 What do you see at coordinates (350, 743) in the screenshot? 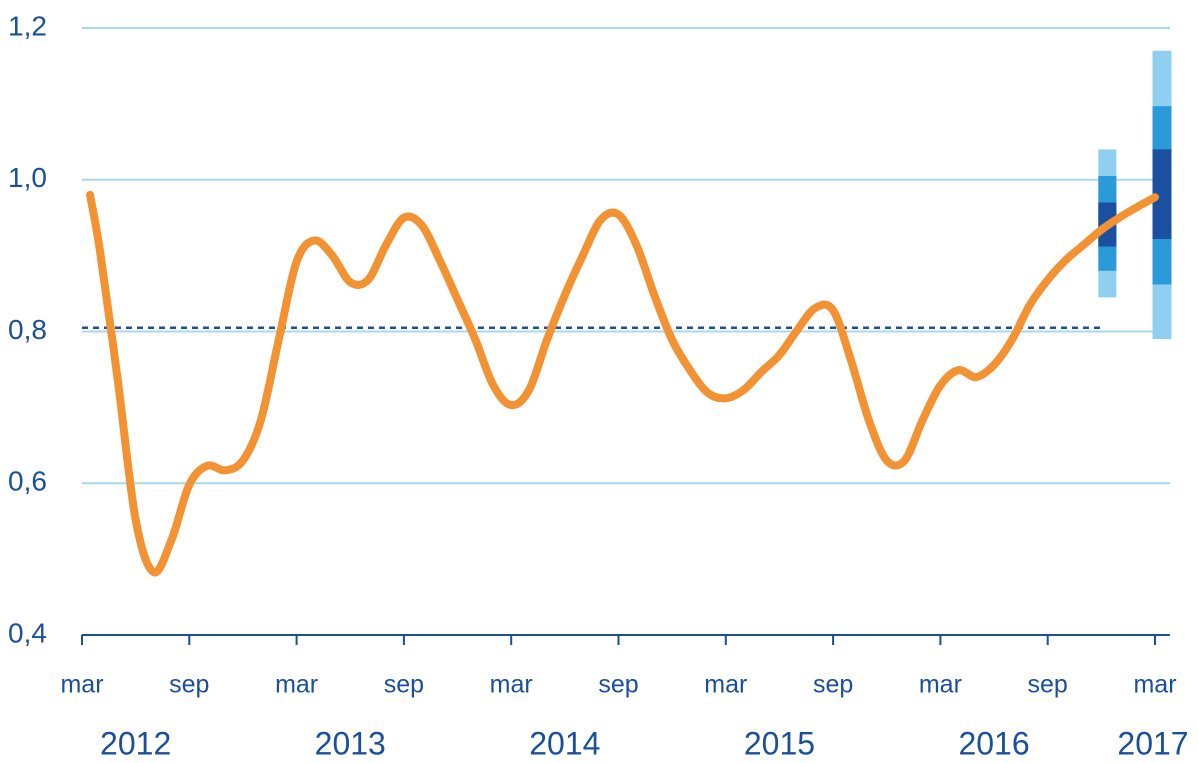
I see `year-label: 2013` at bounding box center [350, 743].